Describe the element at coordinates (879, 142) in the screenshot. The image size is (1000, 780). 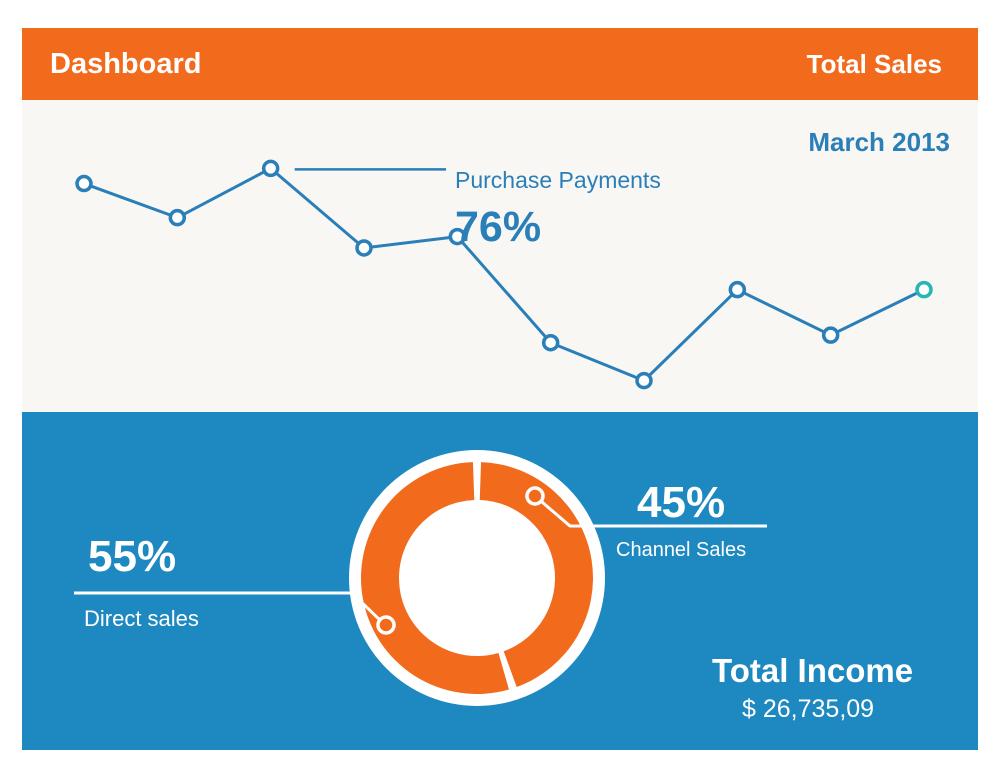
I see `period-label: March 2013` at that location.